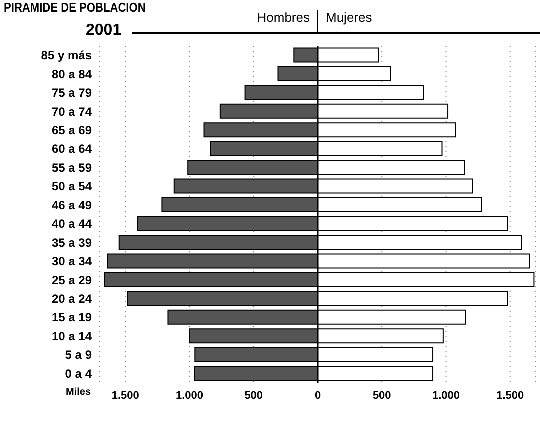 The image size is (540, 423). I want to click on chart-subtitle: 2001, so click(104, 31).